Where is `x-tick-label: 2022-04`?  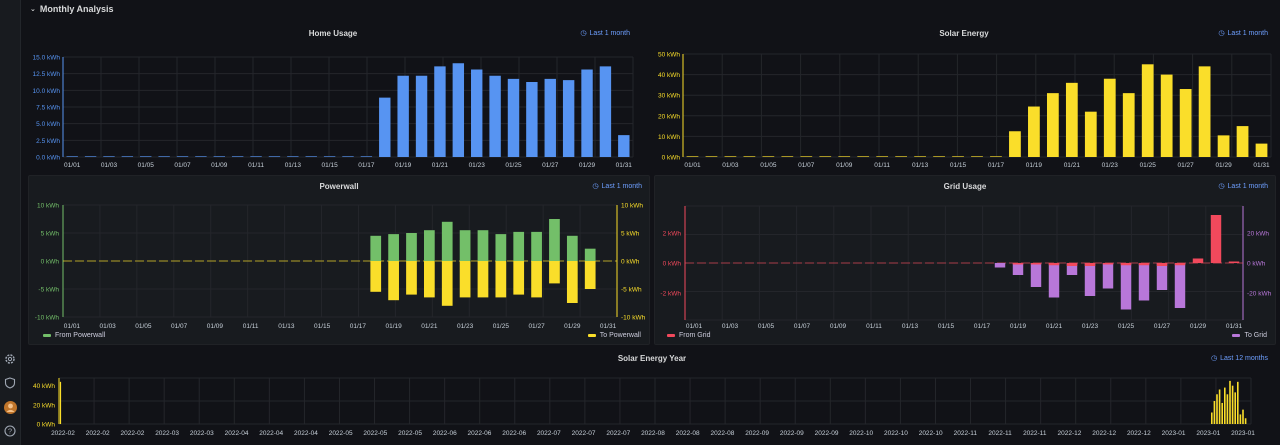
x-tick-label: 2022-04 is located at coordinates (237, 433).